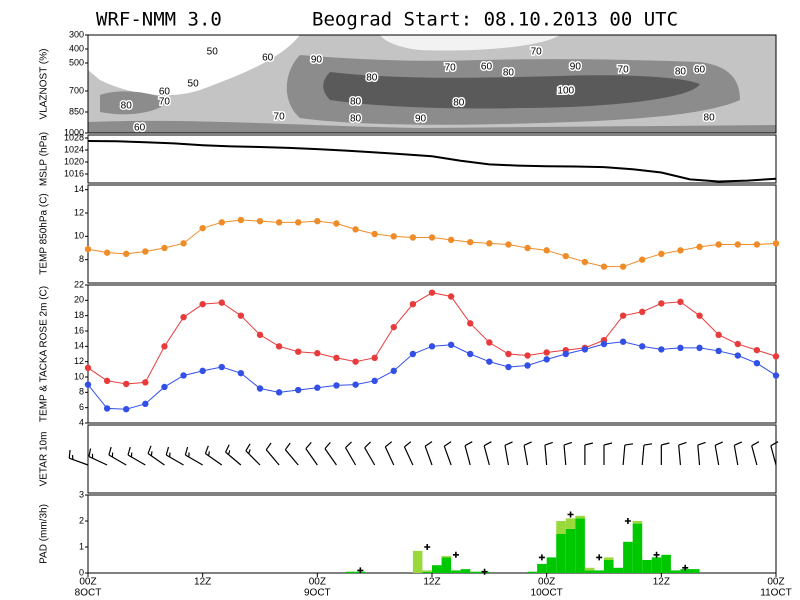 The height and width of the screenshot is (600, 800). I want to click on contour-label: 50, so click(194, 84).